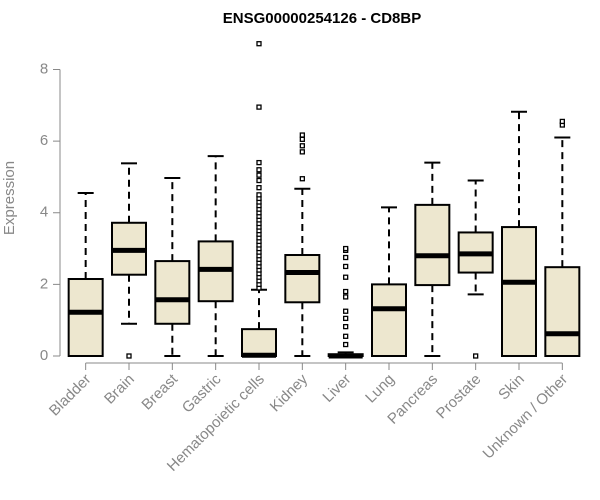 The width and height of the screenshot is (600, 500). Describe the element at coordinates (336, 388) in the screenshot. I see `x-tick-label: Liver` at that location.